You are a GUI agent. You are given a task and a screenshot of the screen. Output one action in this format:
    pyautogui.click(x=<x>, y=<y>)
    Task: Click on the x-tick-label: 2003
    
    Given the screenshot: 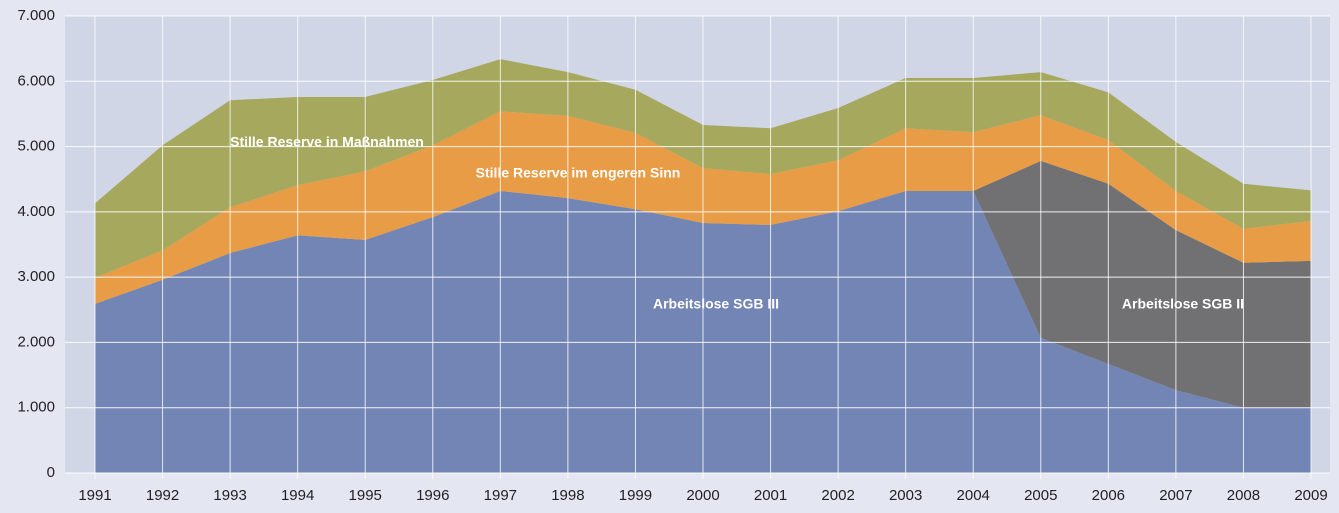 What is the action you would take?
    pyautogui.click(x=905, y=495)
    